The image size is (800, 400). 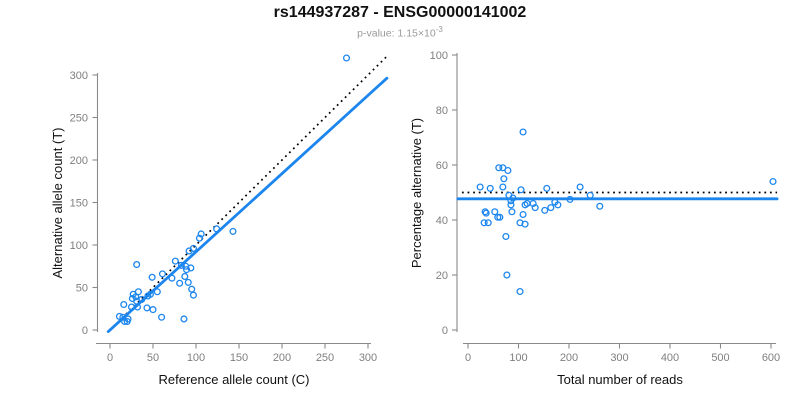 What do you see at coordinates (442, 166) in the screenshot?
I see `y-tick-label: 60` at bounding box center [442, 166].